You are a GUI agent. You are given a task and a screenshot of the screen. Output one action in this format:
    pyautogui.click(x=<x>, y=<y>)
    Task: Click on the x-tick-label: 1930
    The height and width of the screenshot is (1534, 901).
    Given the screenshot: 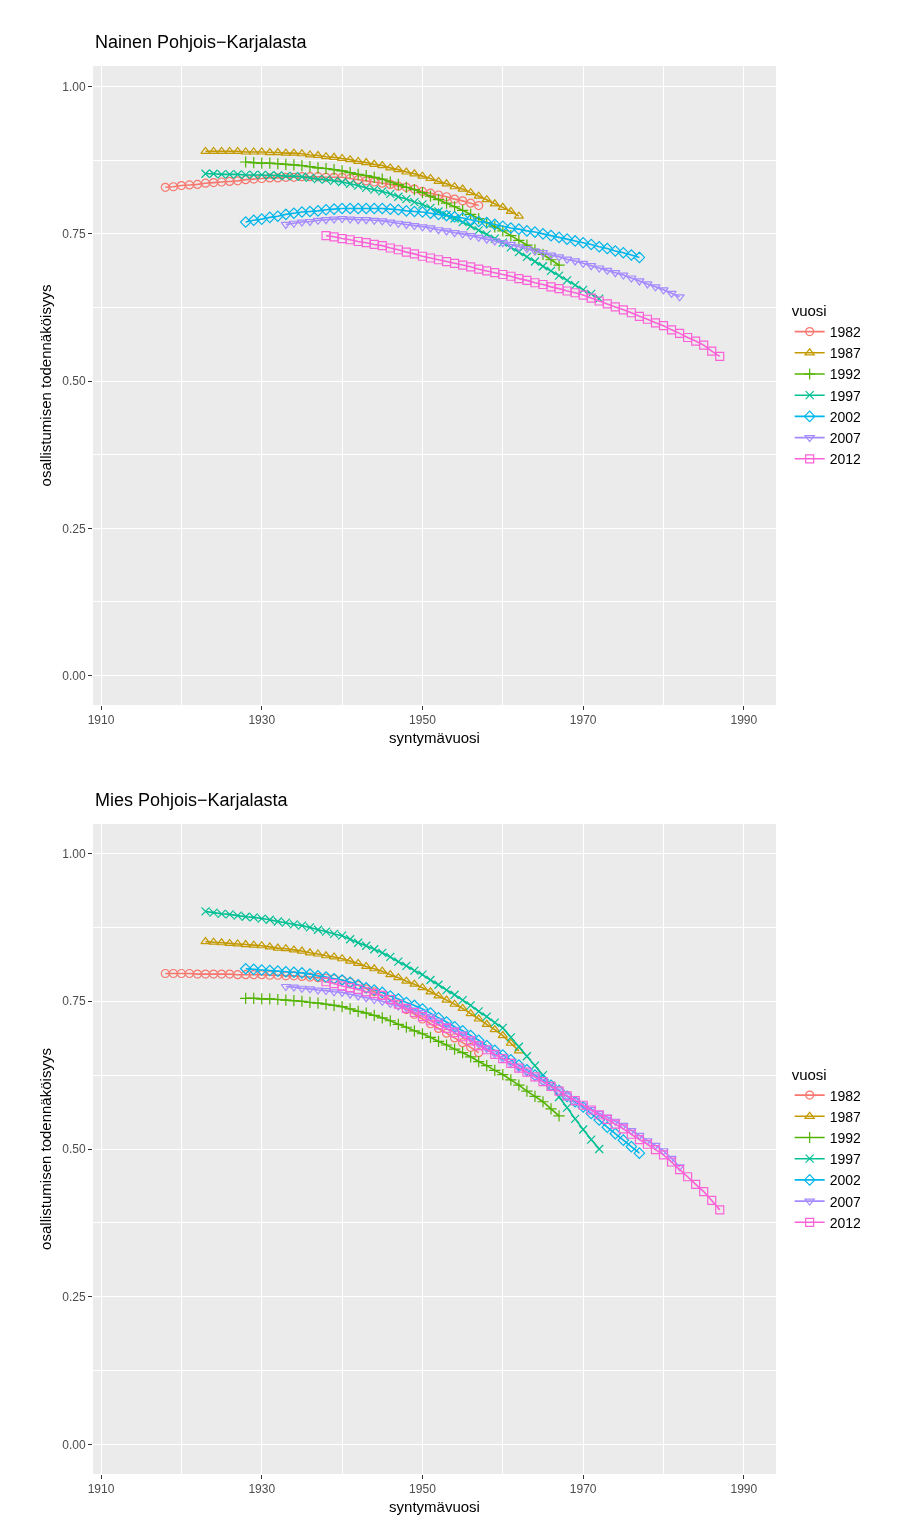 What is the action you would take?
    pyautogui.click(x=262, y=1489)
    